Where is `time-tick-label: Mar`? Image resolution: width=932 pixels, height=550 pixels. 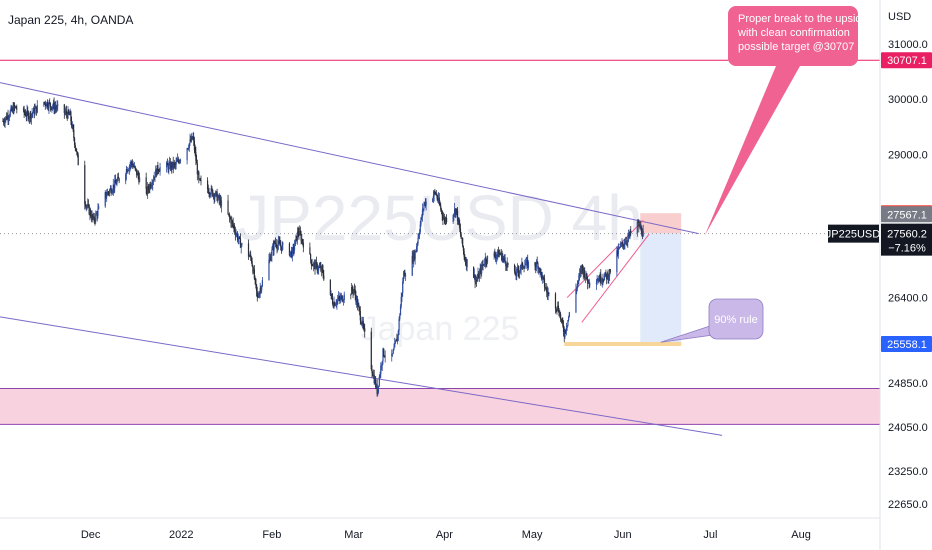
time-tick-label: Mar is located at coordinates (353, 535).